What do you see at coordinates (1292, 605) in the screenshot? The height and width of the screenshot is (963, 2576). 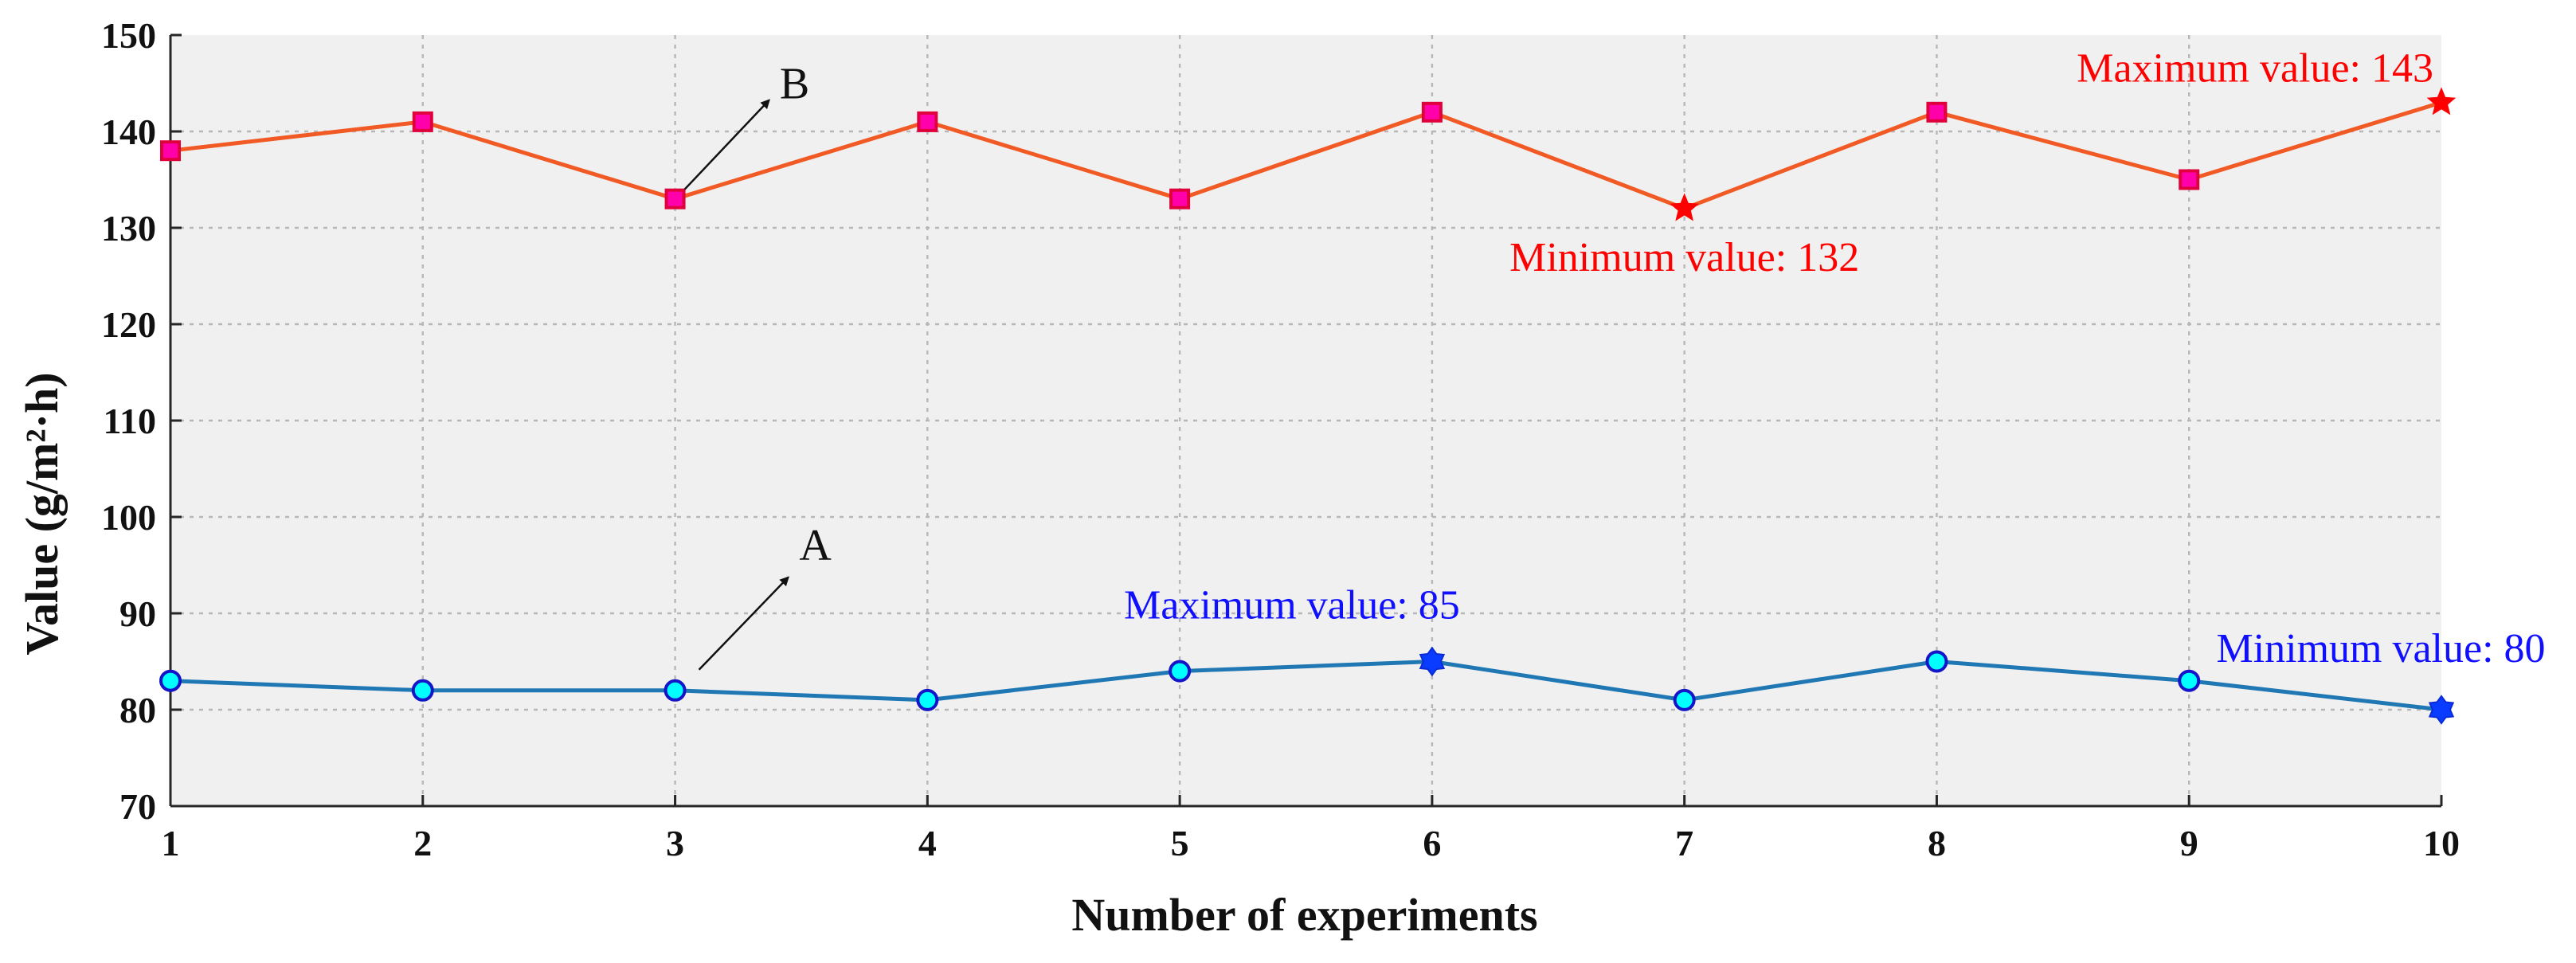 I see `annotation-a-max: Maximum value: 85` at bounding box center [1292, 605].